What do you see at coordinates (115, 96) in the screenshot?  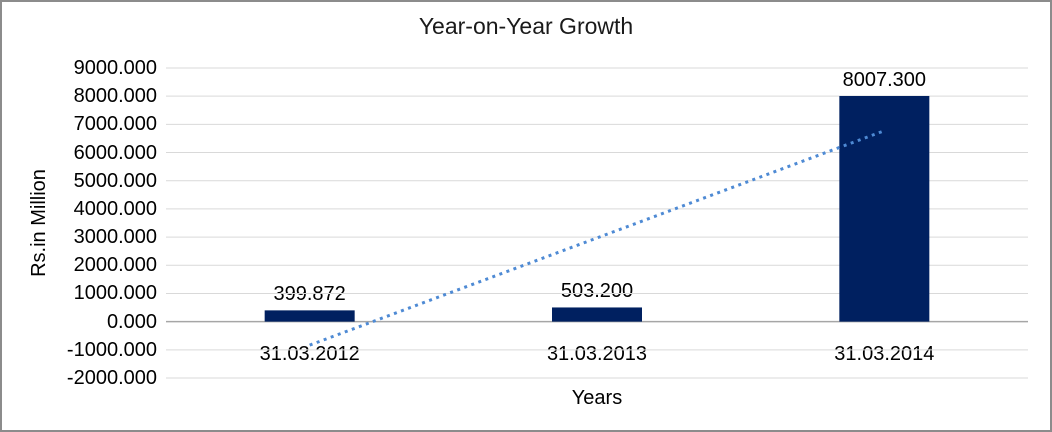 I see `y-tick-label: 8000.000` at bounding box center [115, 96].